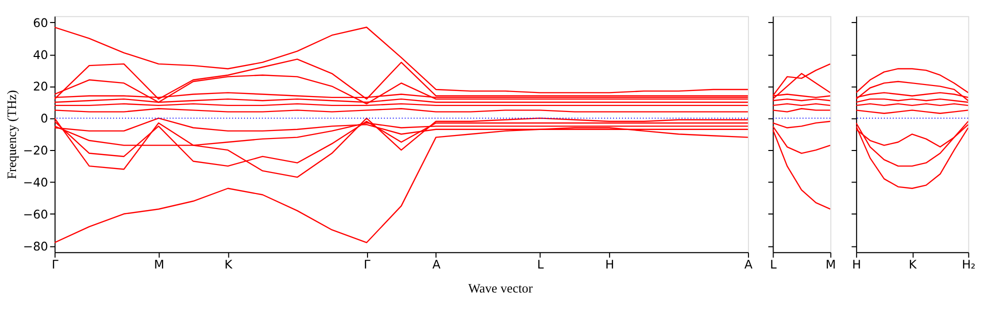 Image resolution: width=991 pixels, height=310 pixels. Describe the element at coordinates (44, 119) in the screenshot. I see `y-tick-label: 0` at that location.